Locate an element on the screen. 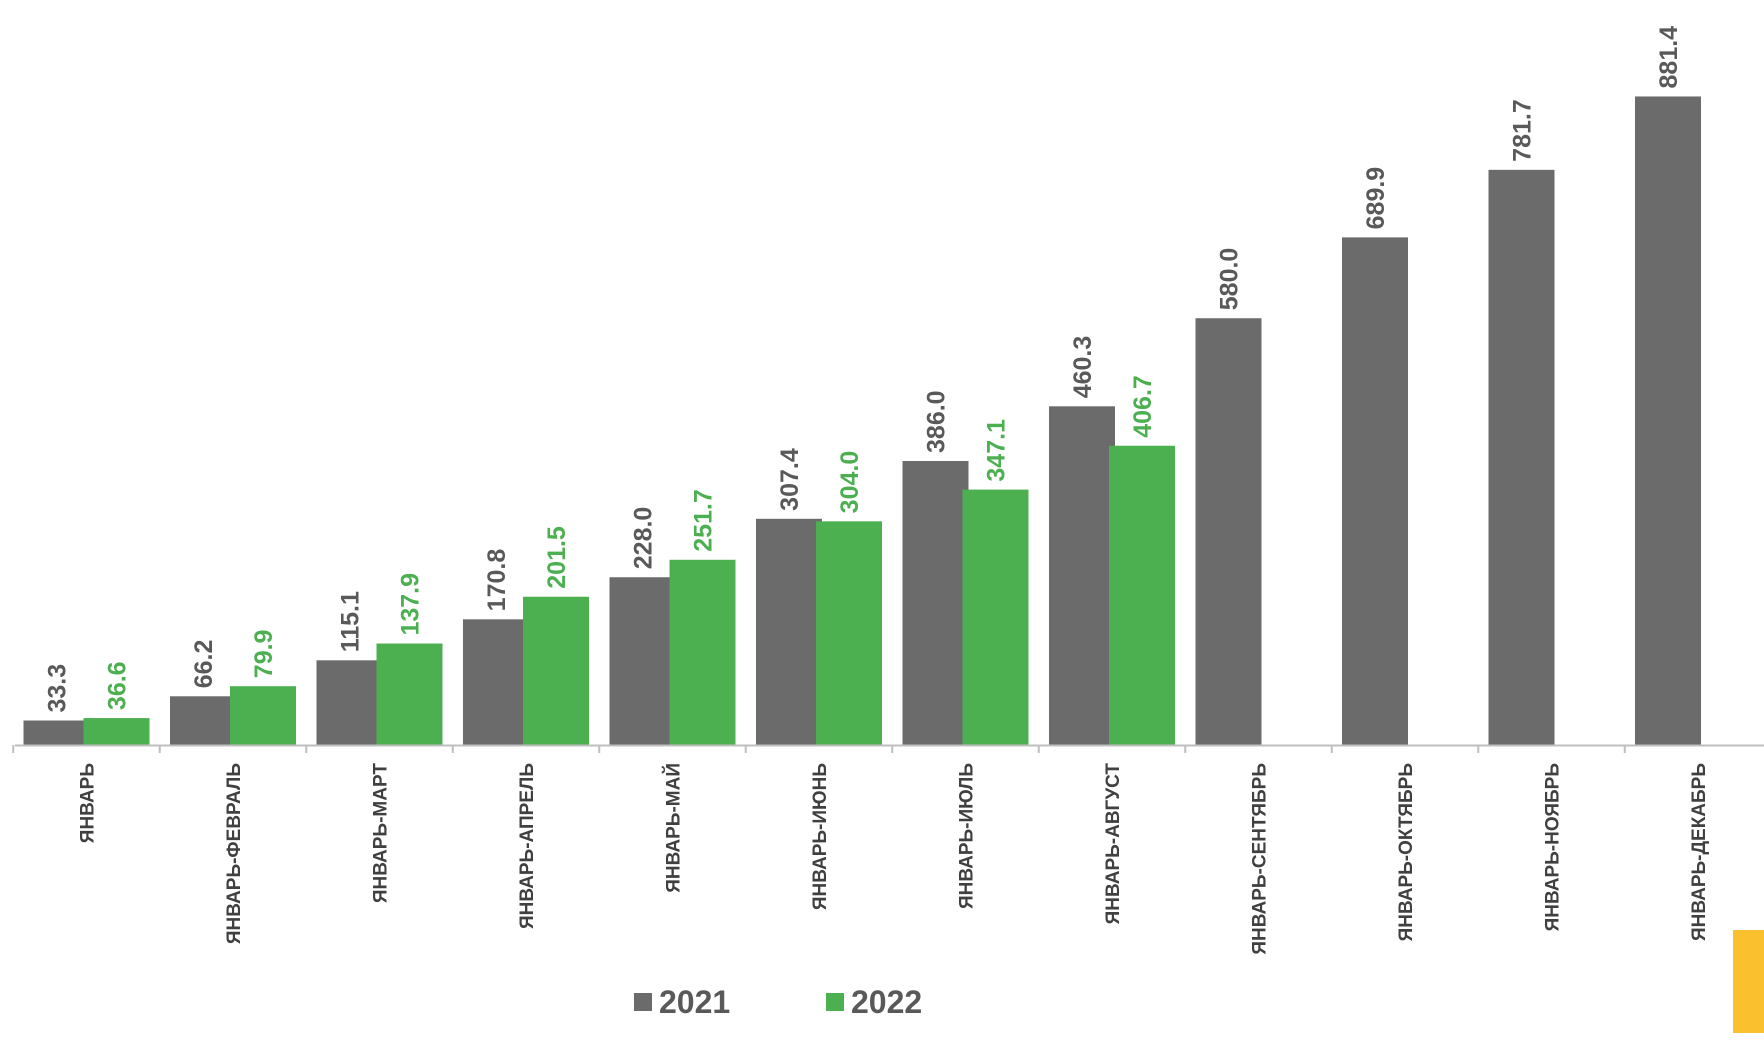 The image size is (1764, 1045). data-label-2021-11: 881.4 is located at coordinates (1669, 57).